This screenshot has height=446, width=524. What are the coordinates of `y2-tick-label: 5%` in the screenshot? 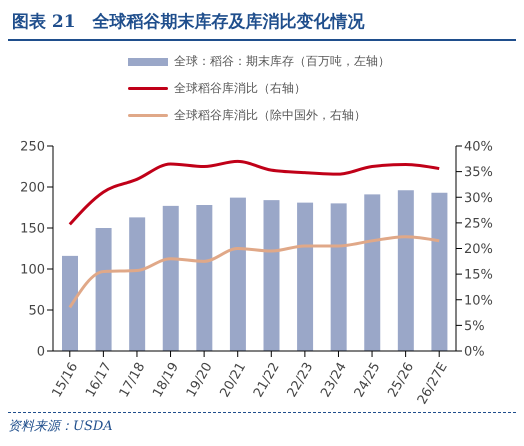 It's located at (474, 326).